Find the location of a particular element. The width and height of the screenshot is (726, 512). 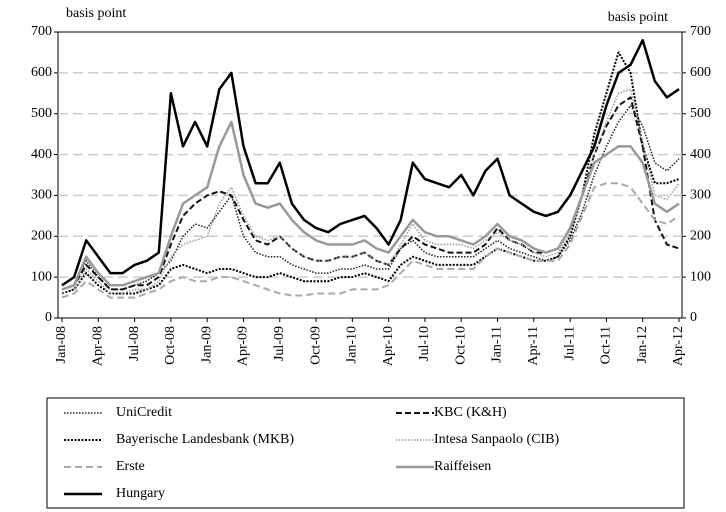

legend-label: Bayerische Landesbank (MKB) is located at coordinates (205, 439).